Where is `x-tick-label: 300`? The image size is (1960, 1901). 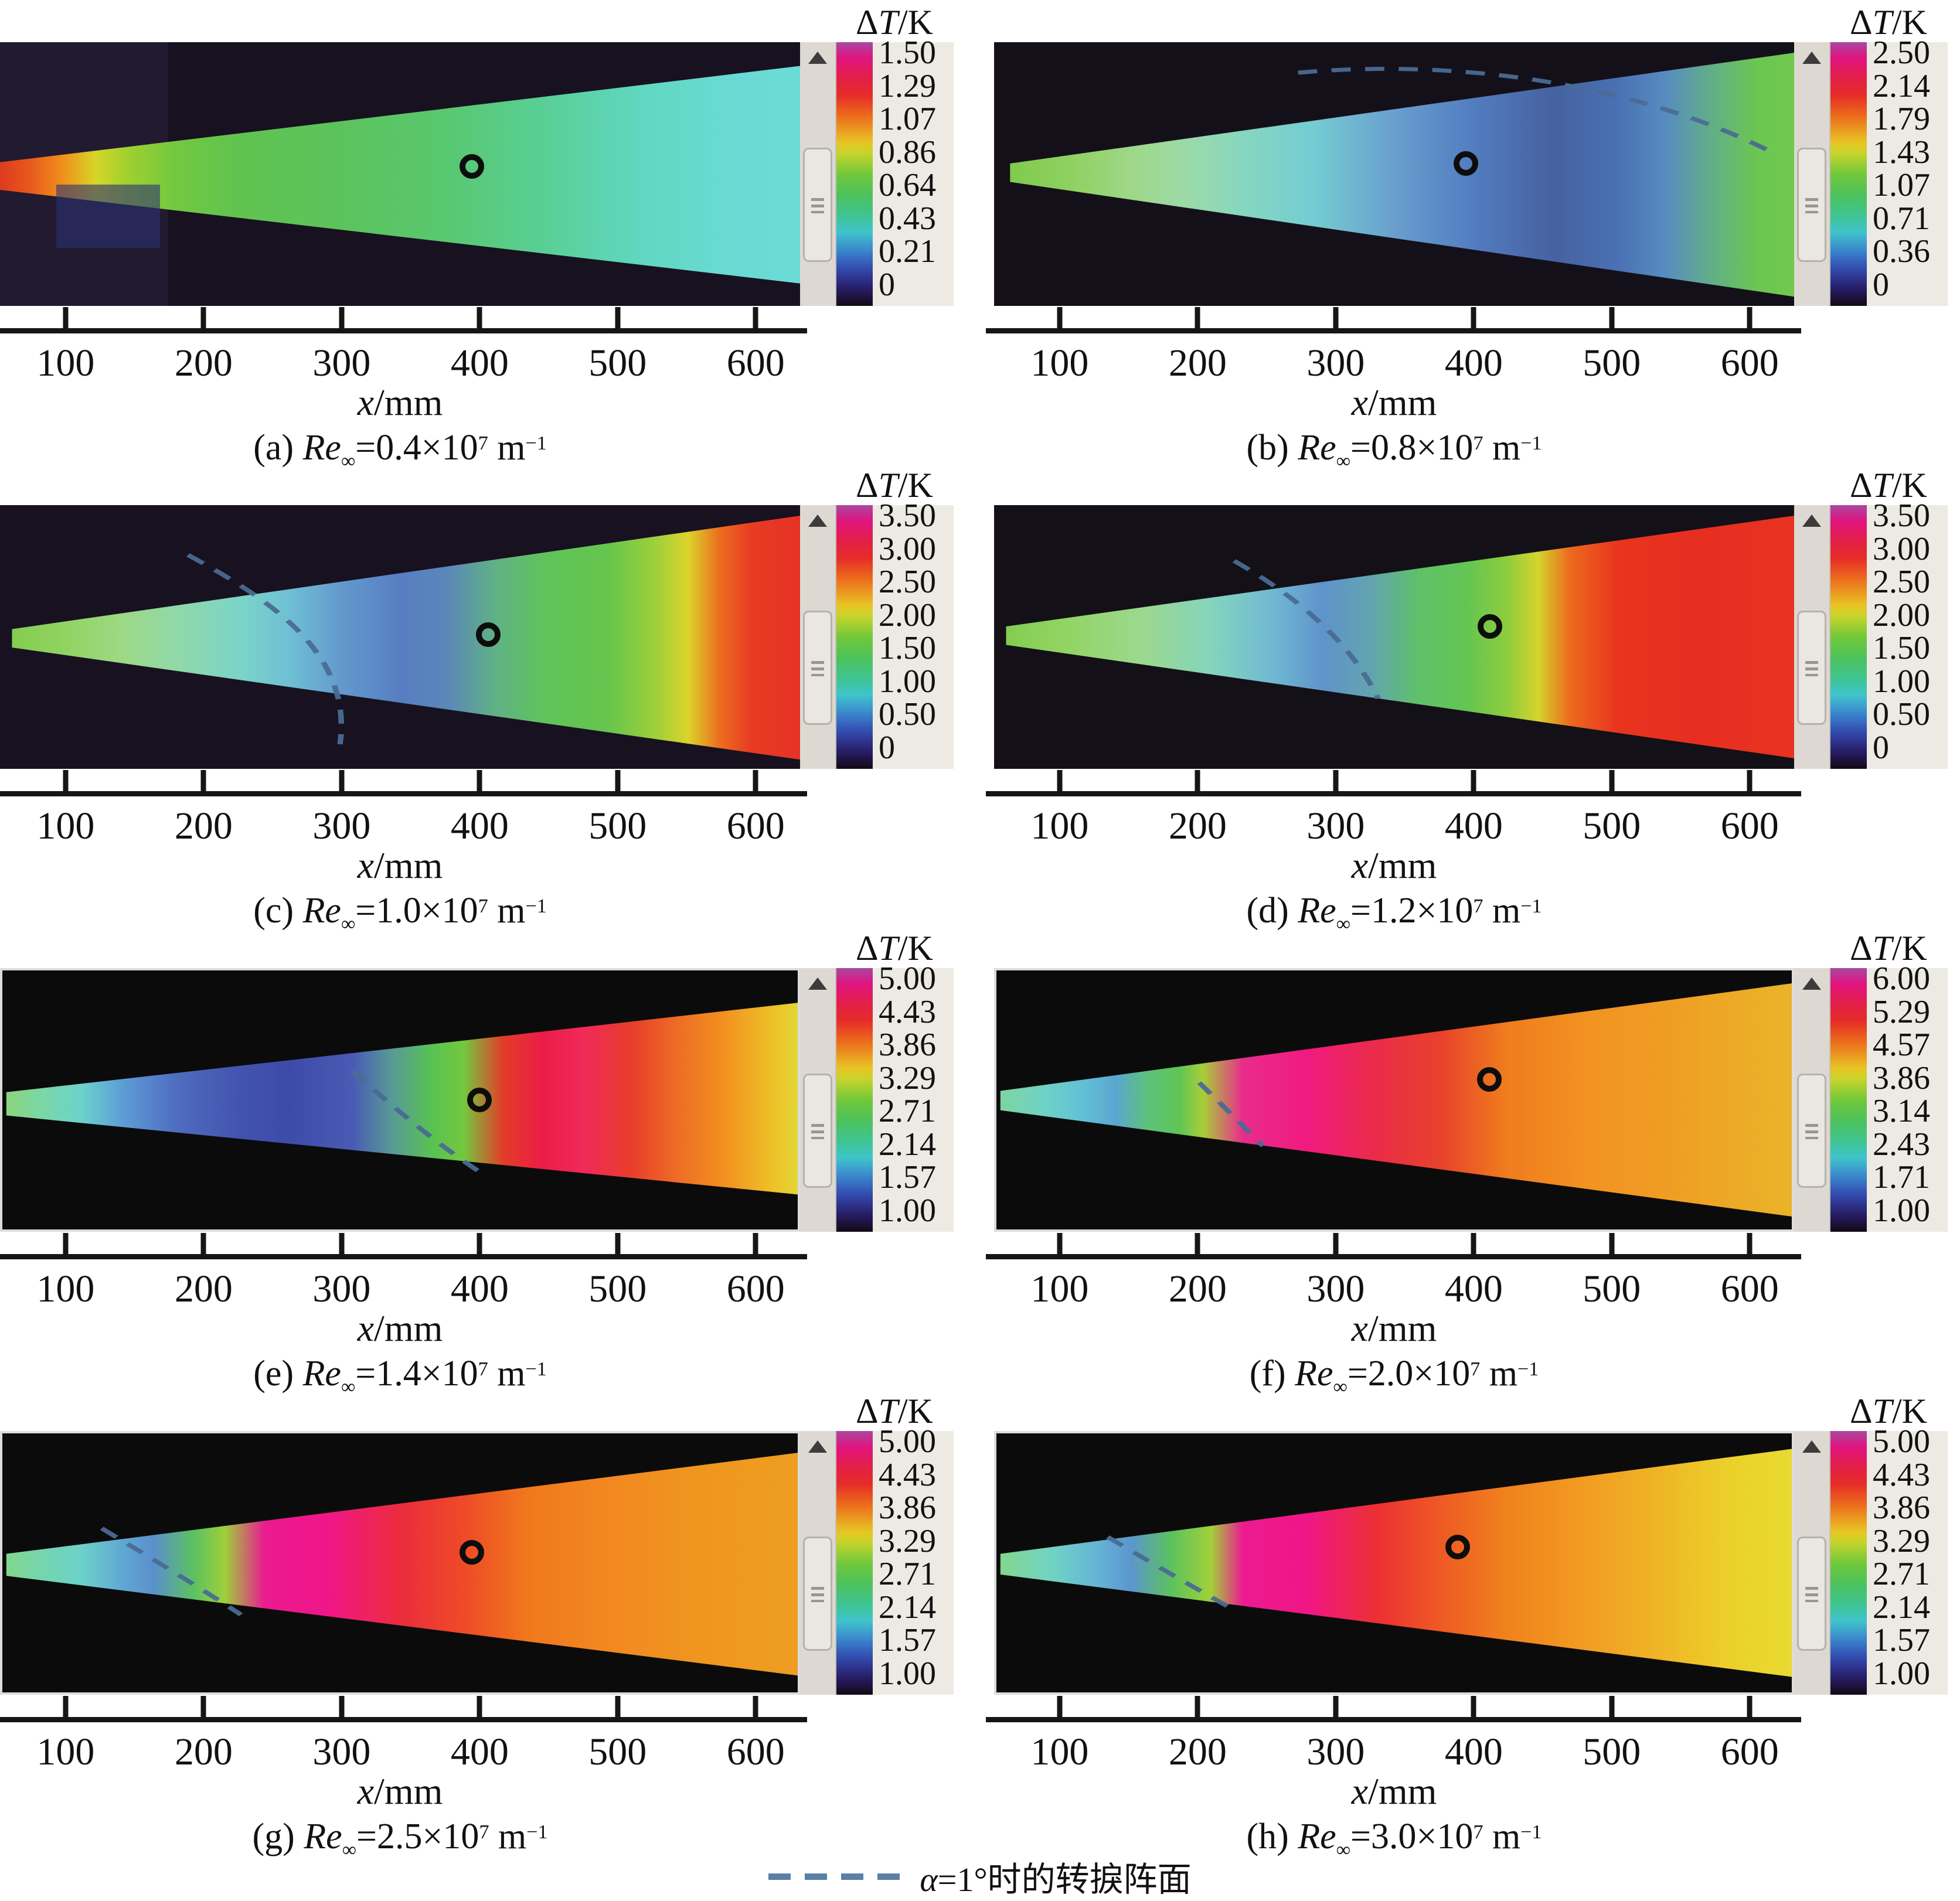 x-tick-label: 300 is located at coordinates (1336, 363).